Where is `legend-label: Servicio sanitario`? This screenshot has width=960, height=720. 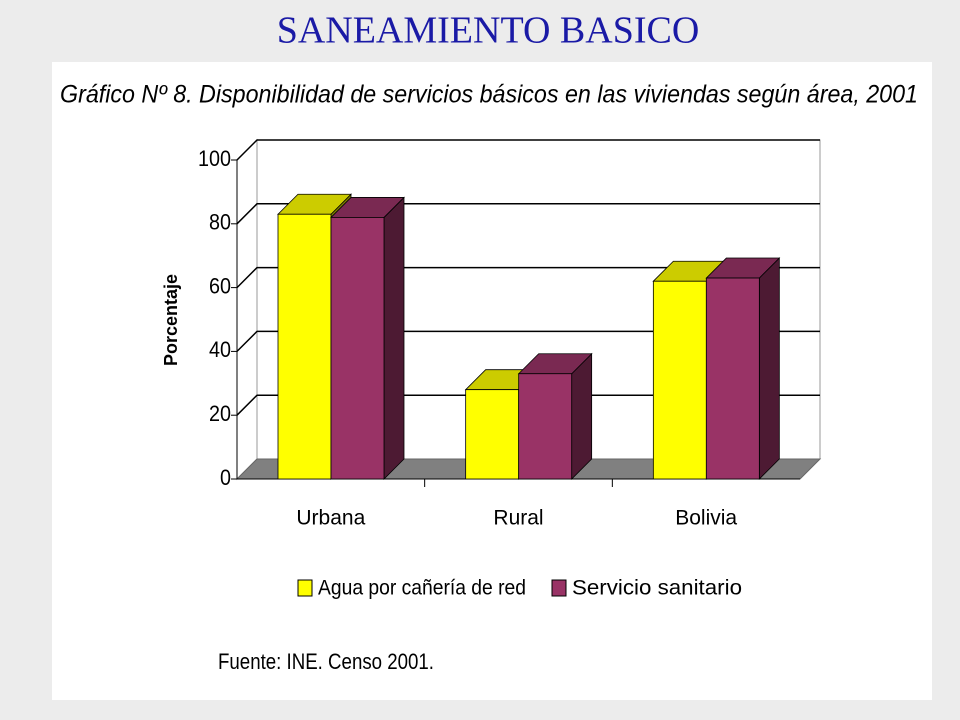 legend-label: Servicio sanitario is located at coordinates (657, 588).